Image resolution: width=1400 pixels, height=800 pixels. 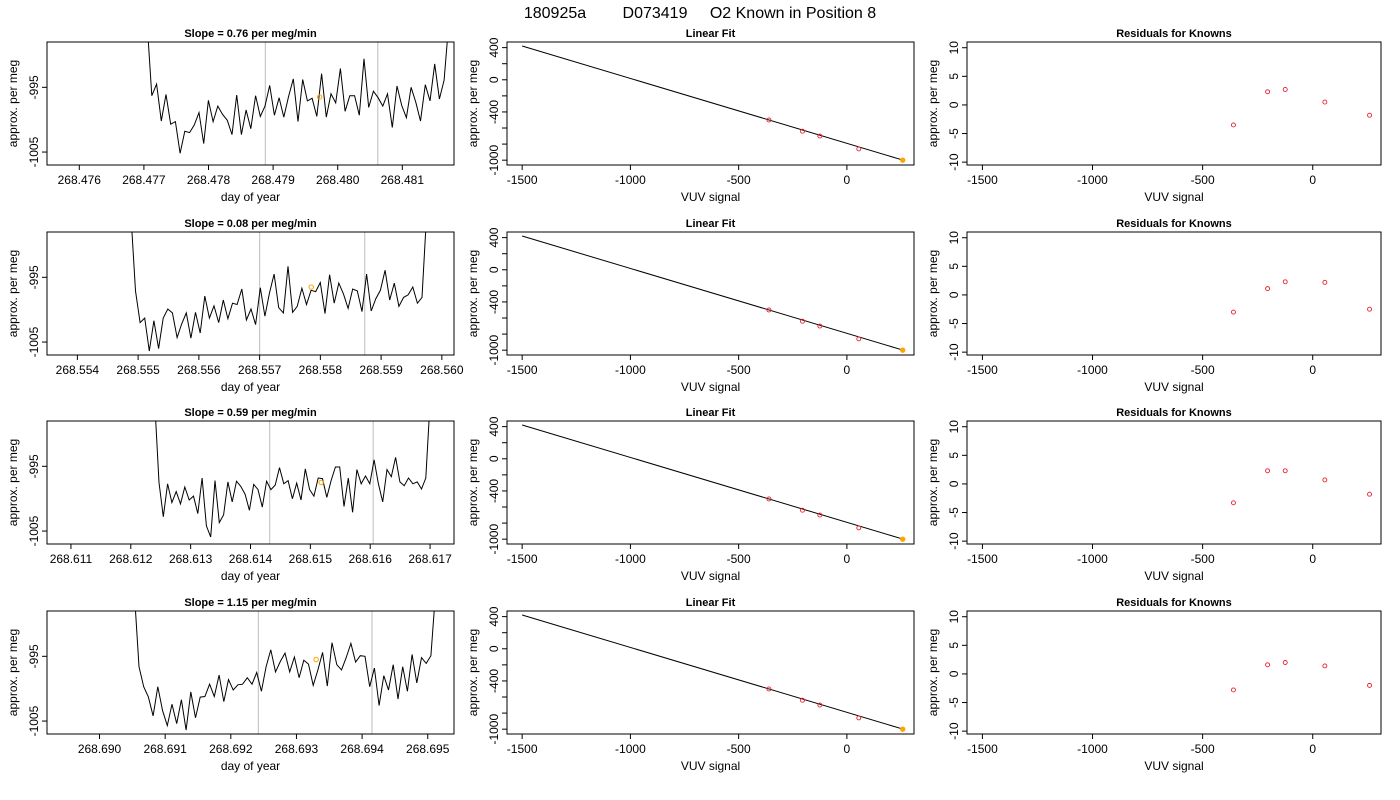 What do you see at coordinates (131, 559) in the screenshot?
I see `x-tick-label: 268.612` at bounding box center [131, 559].